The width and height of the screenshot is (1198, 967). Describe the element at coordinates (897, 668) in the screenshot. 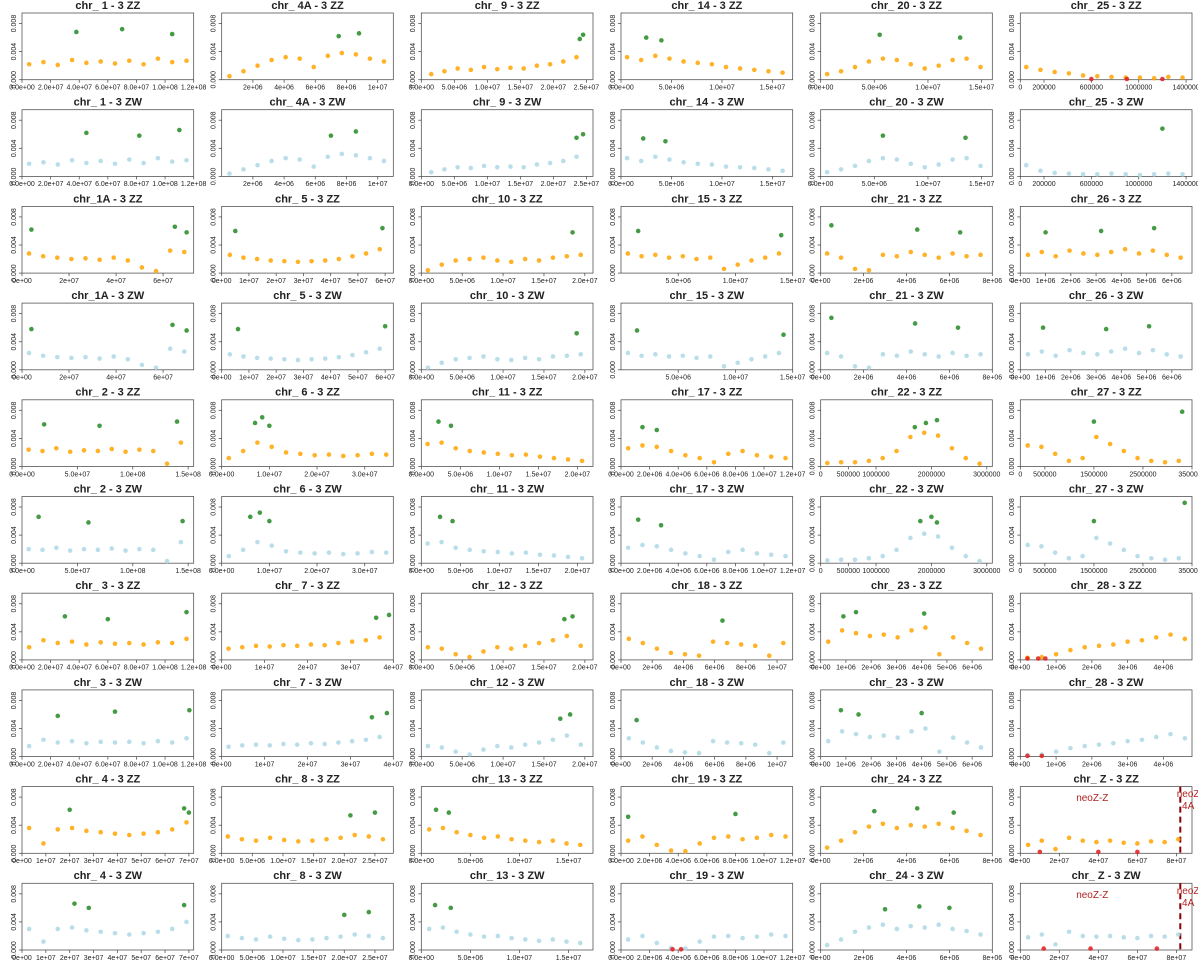

I see `x-tick-label: 3e+06` at that location.